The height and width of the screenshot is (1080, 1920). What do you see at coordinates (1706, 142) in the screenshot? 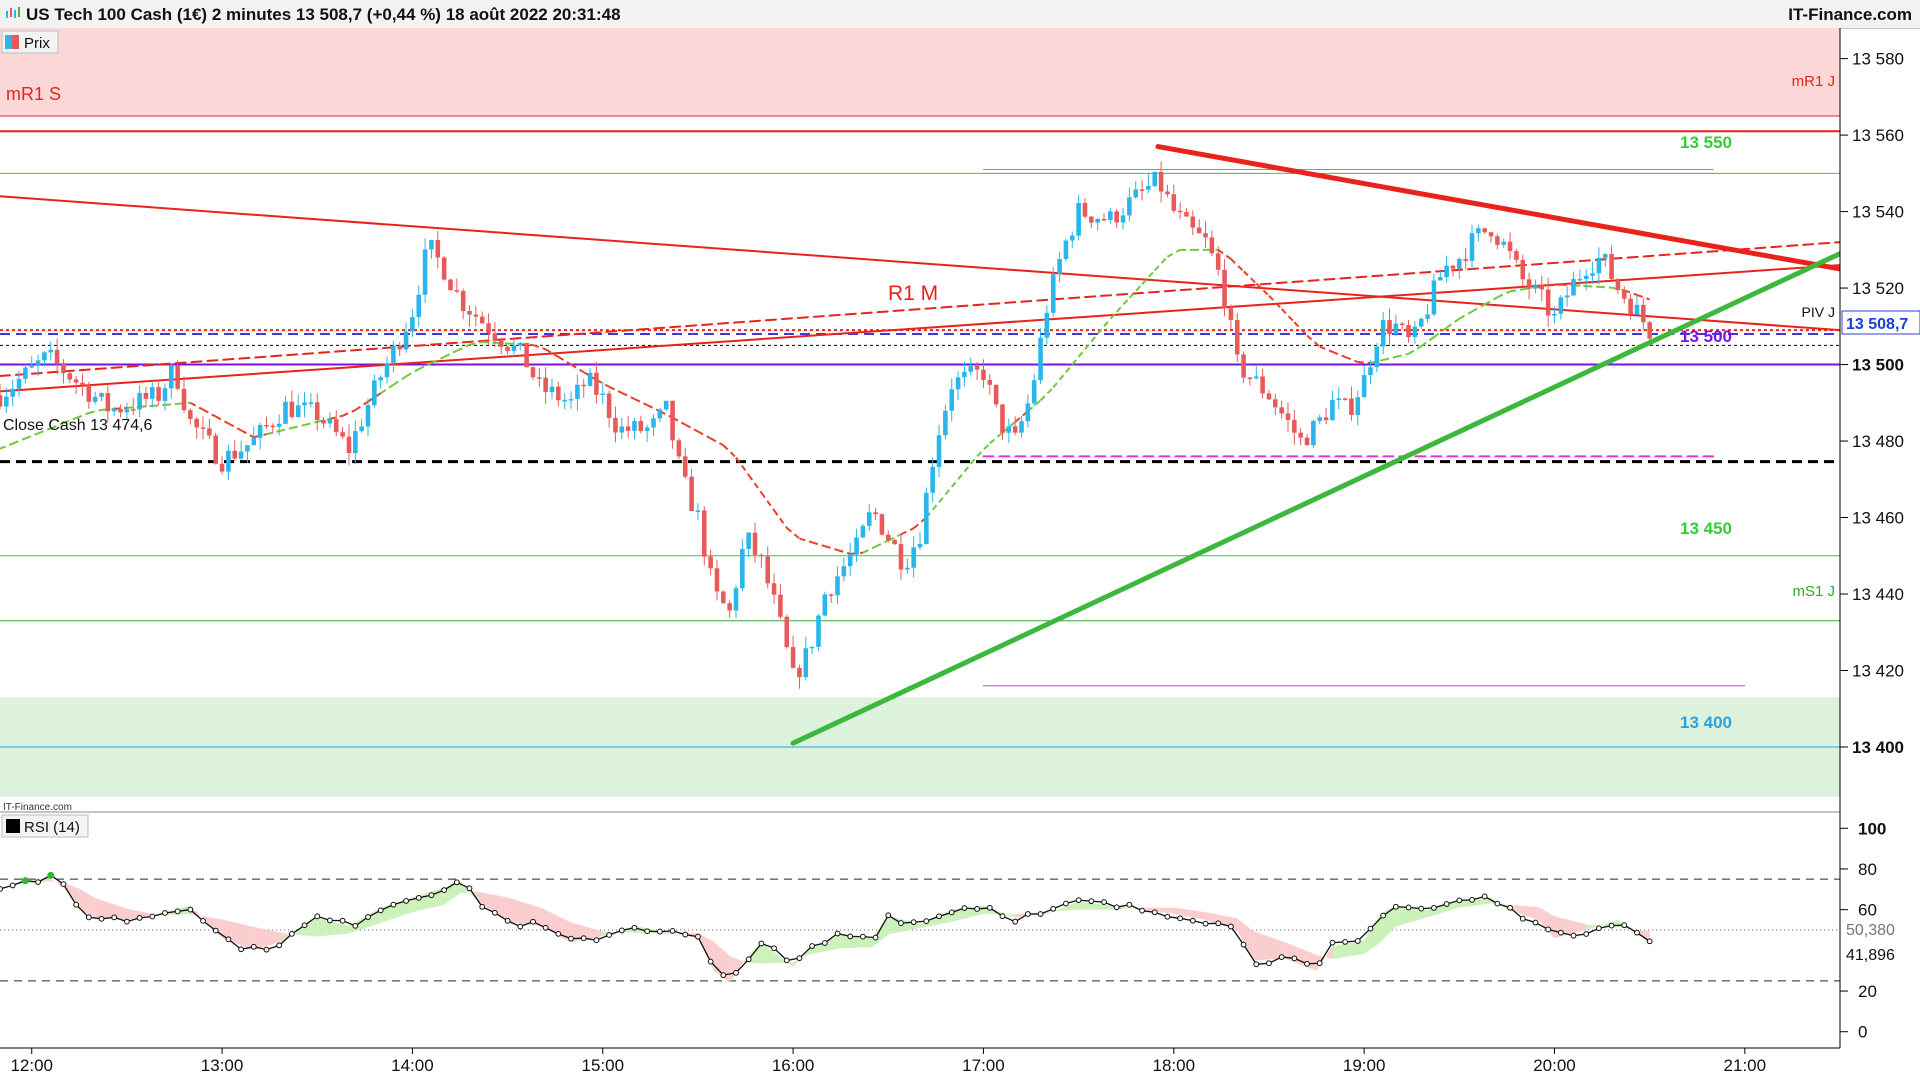
I see `label-13550: 13 550` at bounding box center [1706, 142].